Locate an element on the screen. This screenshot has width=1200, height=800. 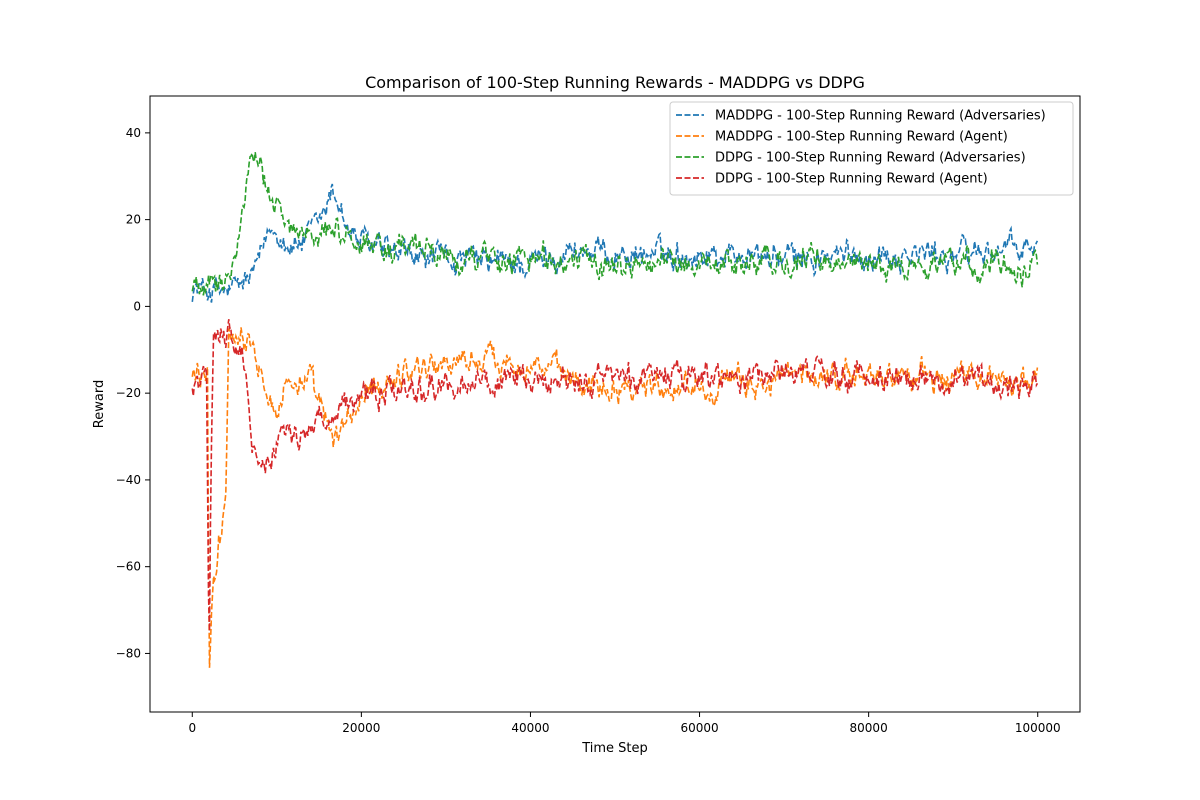
x-axis-label: Time Step is located at coordinates (614, 748).